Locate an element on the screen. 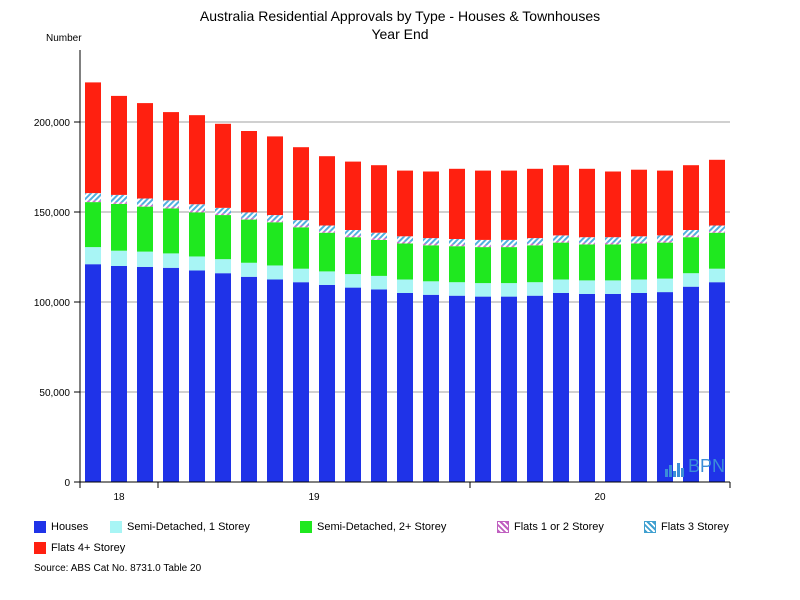  skyline-icon is located at coordinates (674, 470).